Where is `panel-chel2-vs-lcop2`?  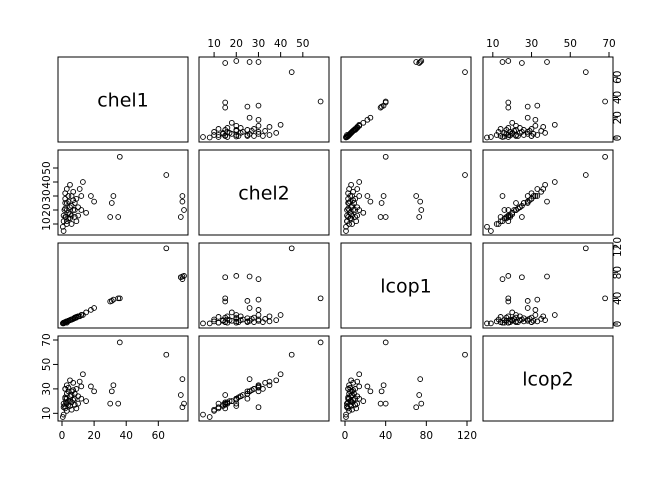
panel-chel2-vs-lcop2 is located at coordinates (548, 192).